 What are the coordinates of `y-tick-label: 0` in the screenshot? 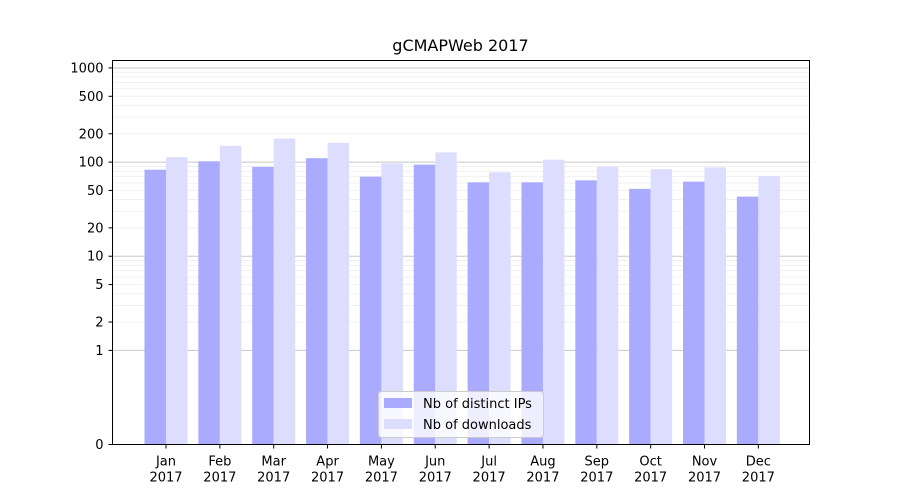 It's located at (99, 445).